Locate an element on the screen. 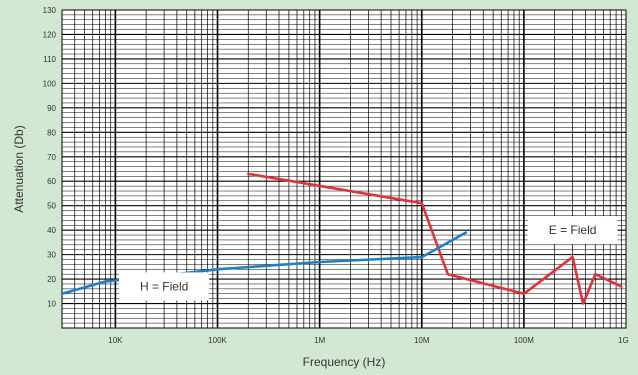  y-tick-label: 100 is located at coordinates (50, 83).